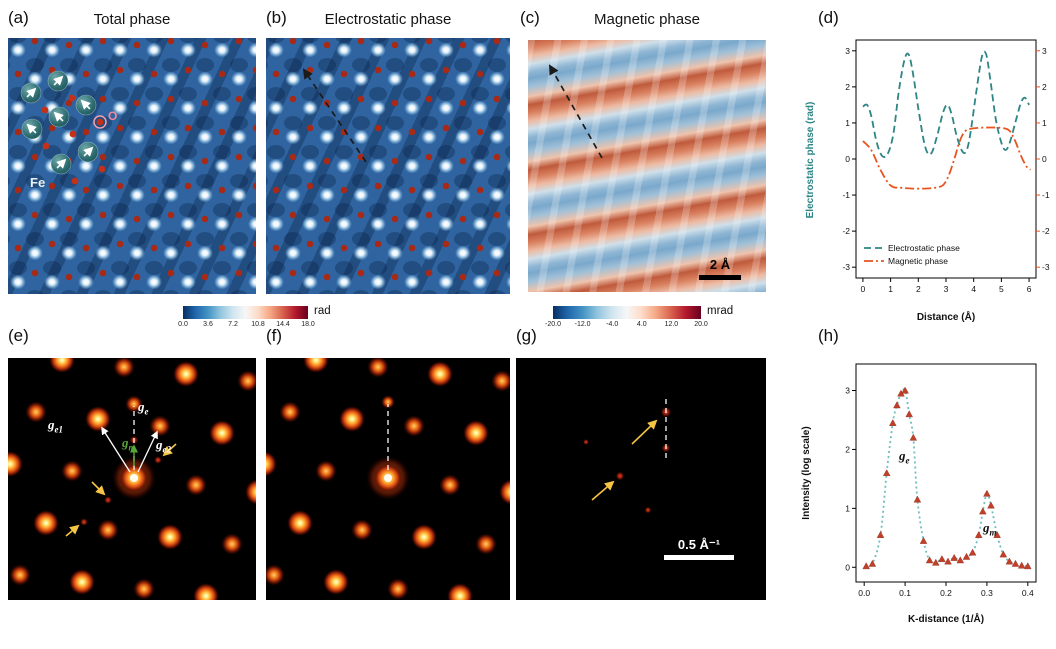  What do you see at coordinates (864, 593) in the screenshot?
I see `svg-text: 0.0` at bounding box center [864, 593].